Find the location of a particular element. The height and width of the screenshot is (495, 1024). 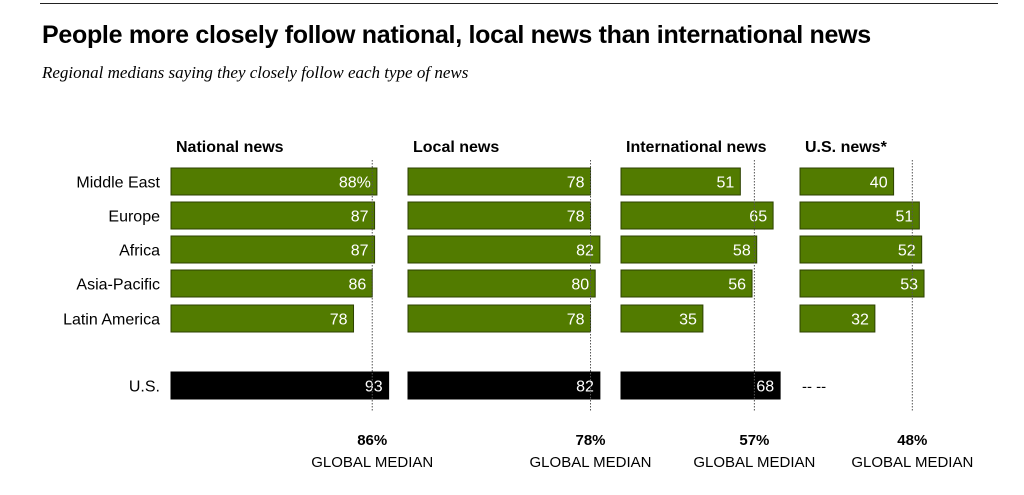

data-label-international-news-middle-east: 51 is located at coordinates (726, 183).